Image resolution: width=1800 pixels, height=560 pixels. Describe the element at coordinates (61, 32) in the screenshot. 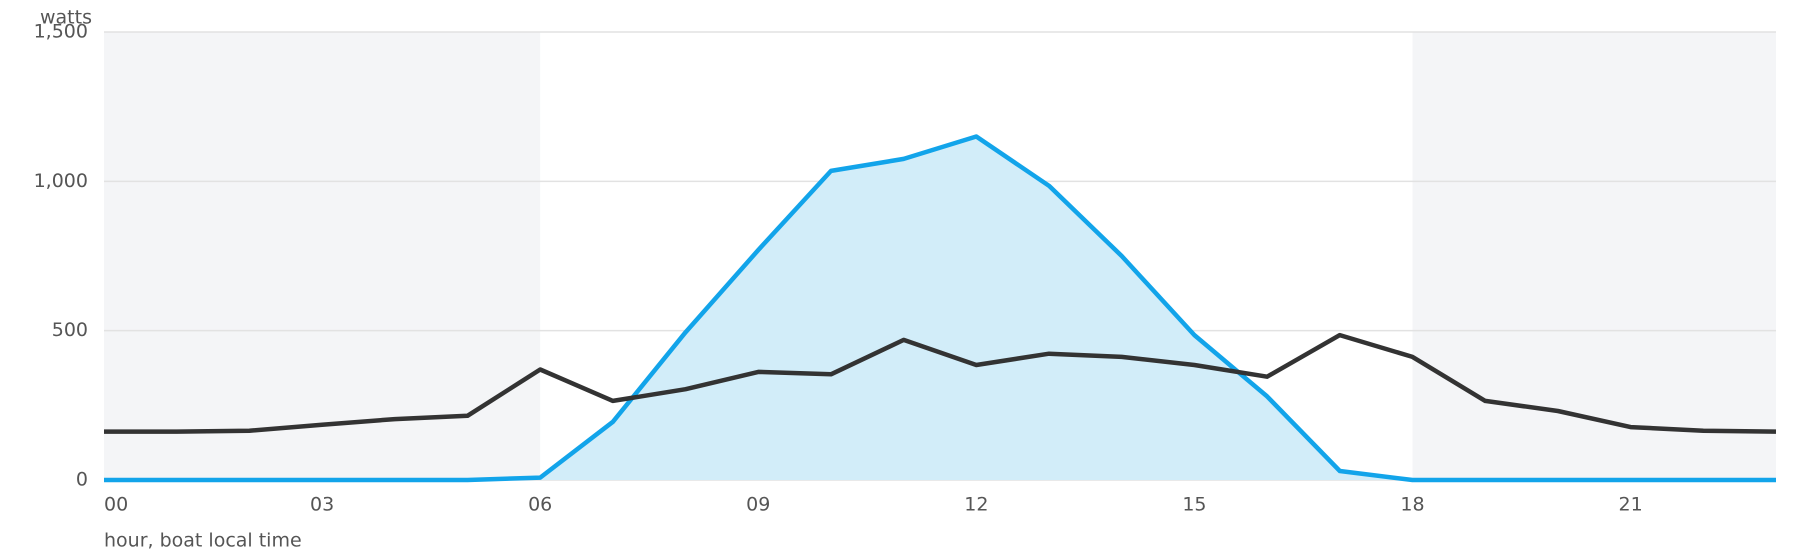

I see `y-tick-label: 1,500` at that location.